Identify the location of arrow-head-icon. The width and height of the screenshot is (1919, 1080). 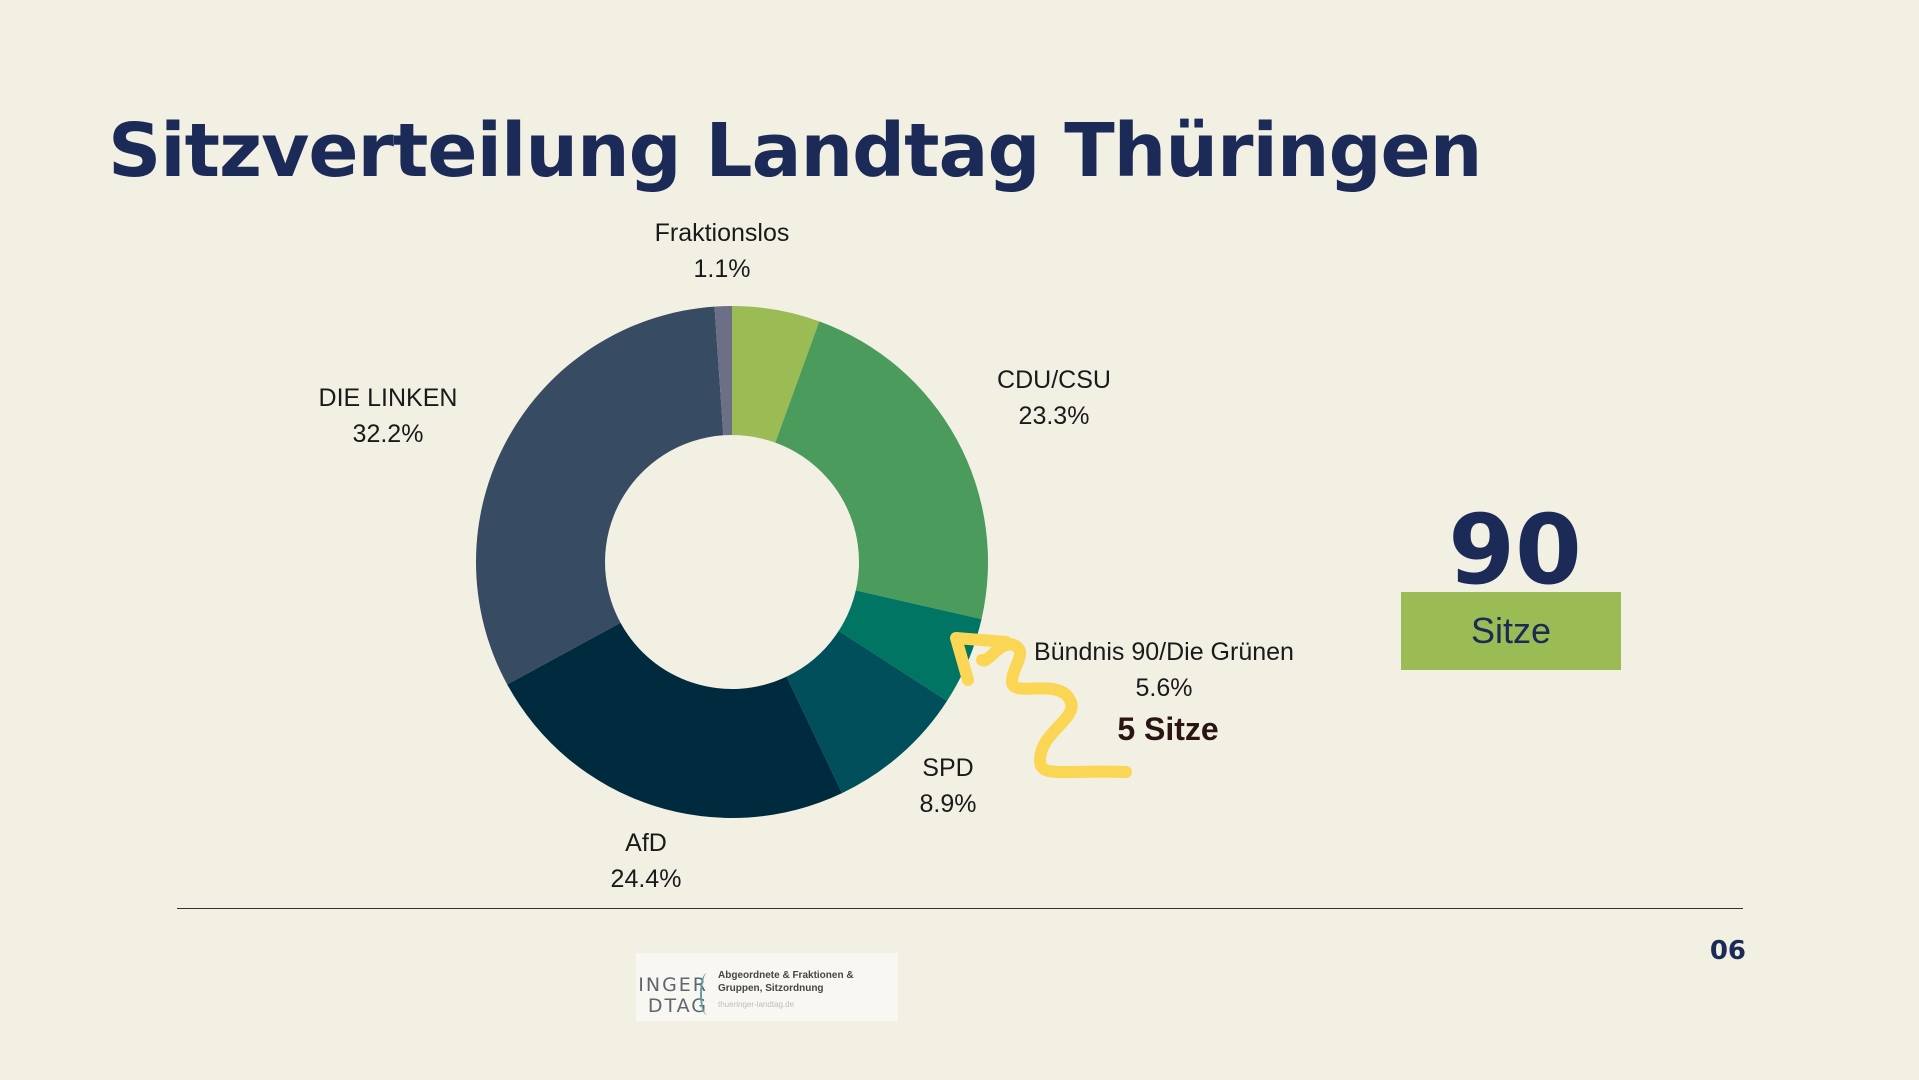
(981, 659).